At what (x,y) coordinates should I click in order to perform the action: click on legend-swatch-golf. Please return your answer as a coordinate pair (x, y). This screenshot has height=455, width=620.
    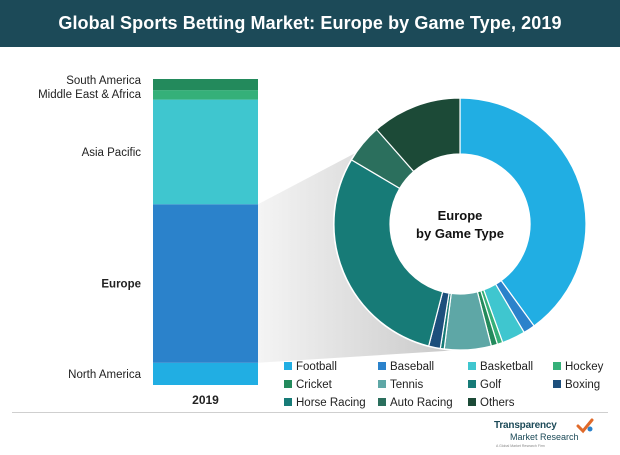
    Looking at the image, I should click on (472, 384).